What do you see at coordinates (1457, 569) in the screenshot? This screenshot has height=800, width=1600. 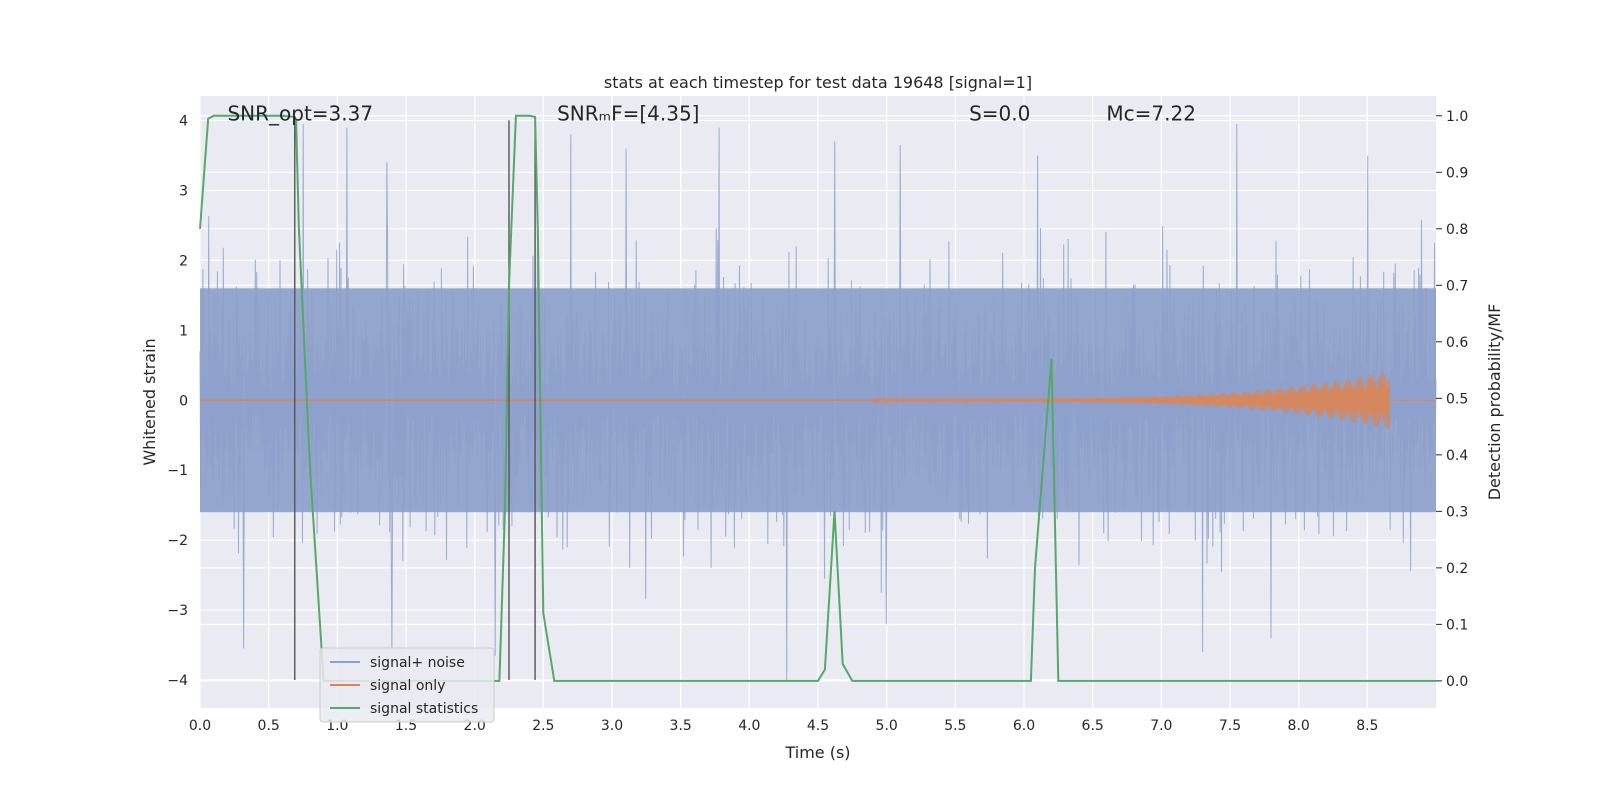 I see `y2-tick-label: 0.2` at bounding box center [1457, 569].